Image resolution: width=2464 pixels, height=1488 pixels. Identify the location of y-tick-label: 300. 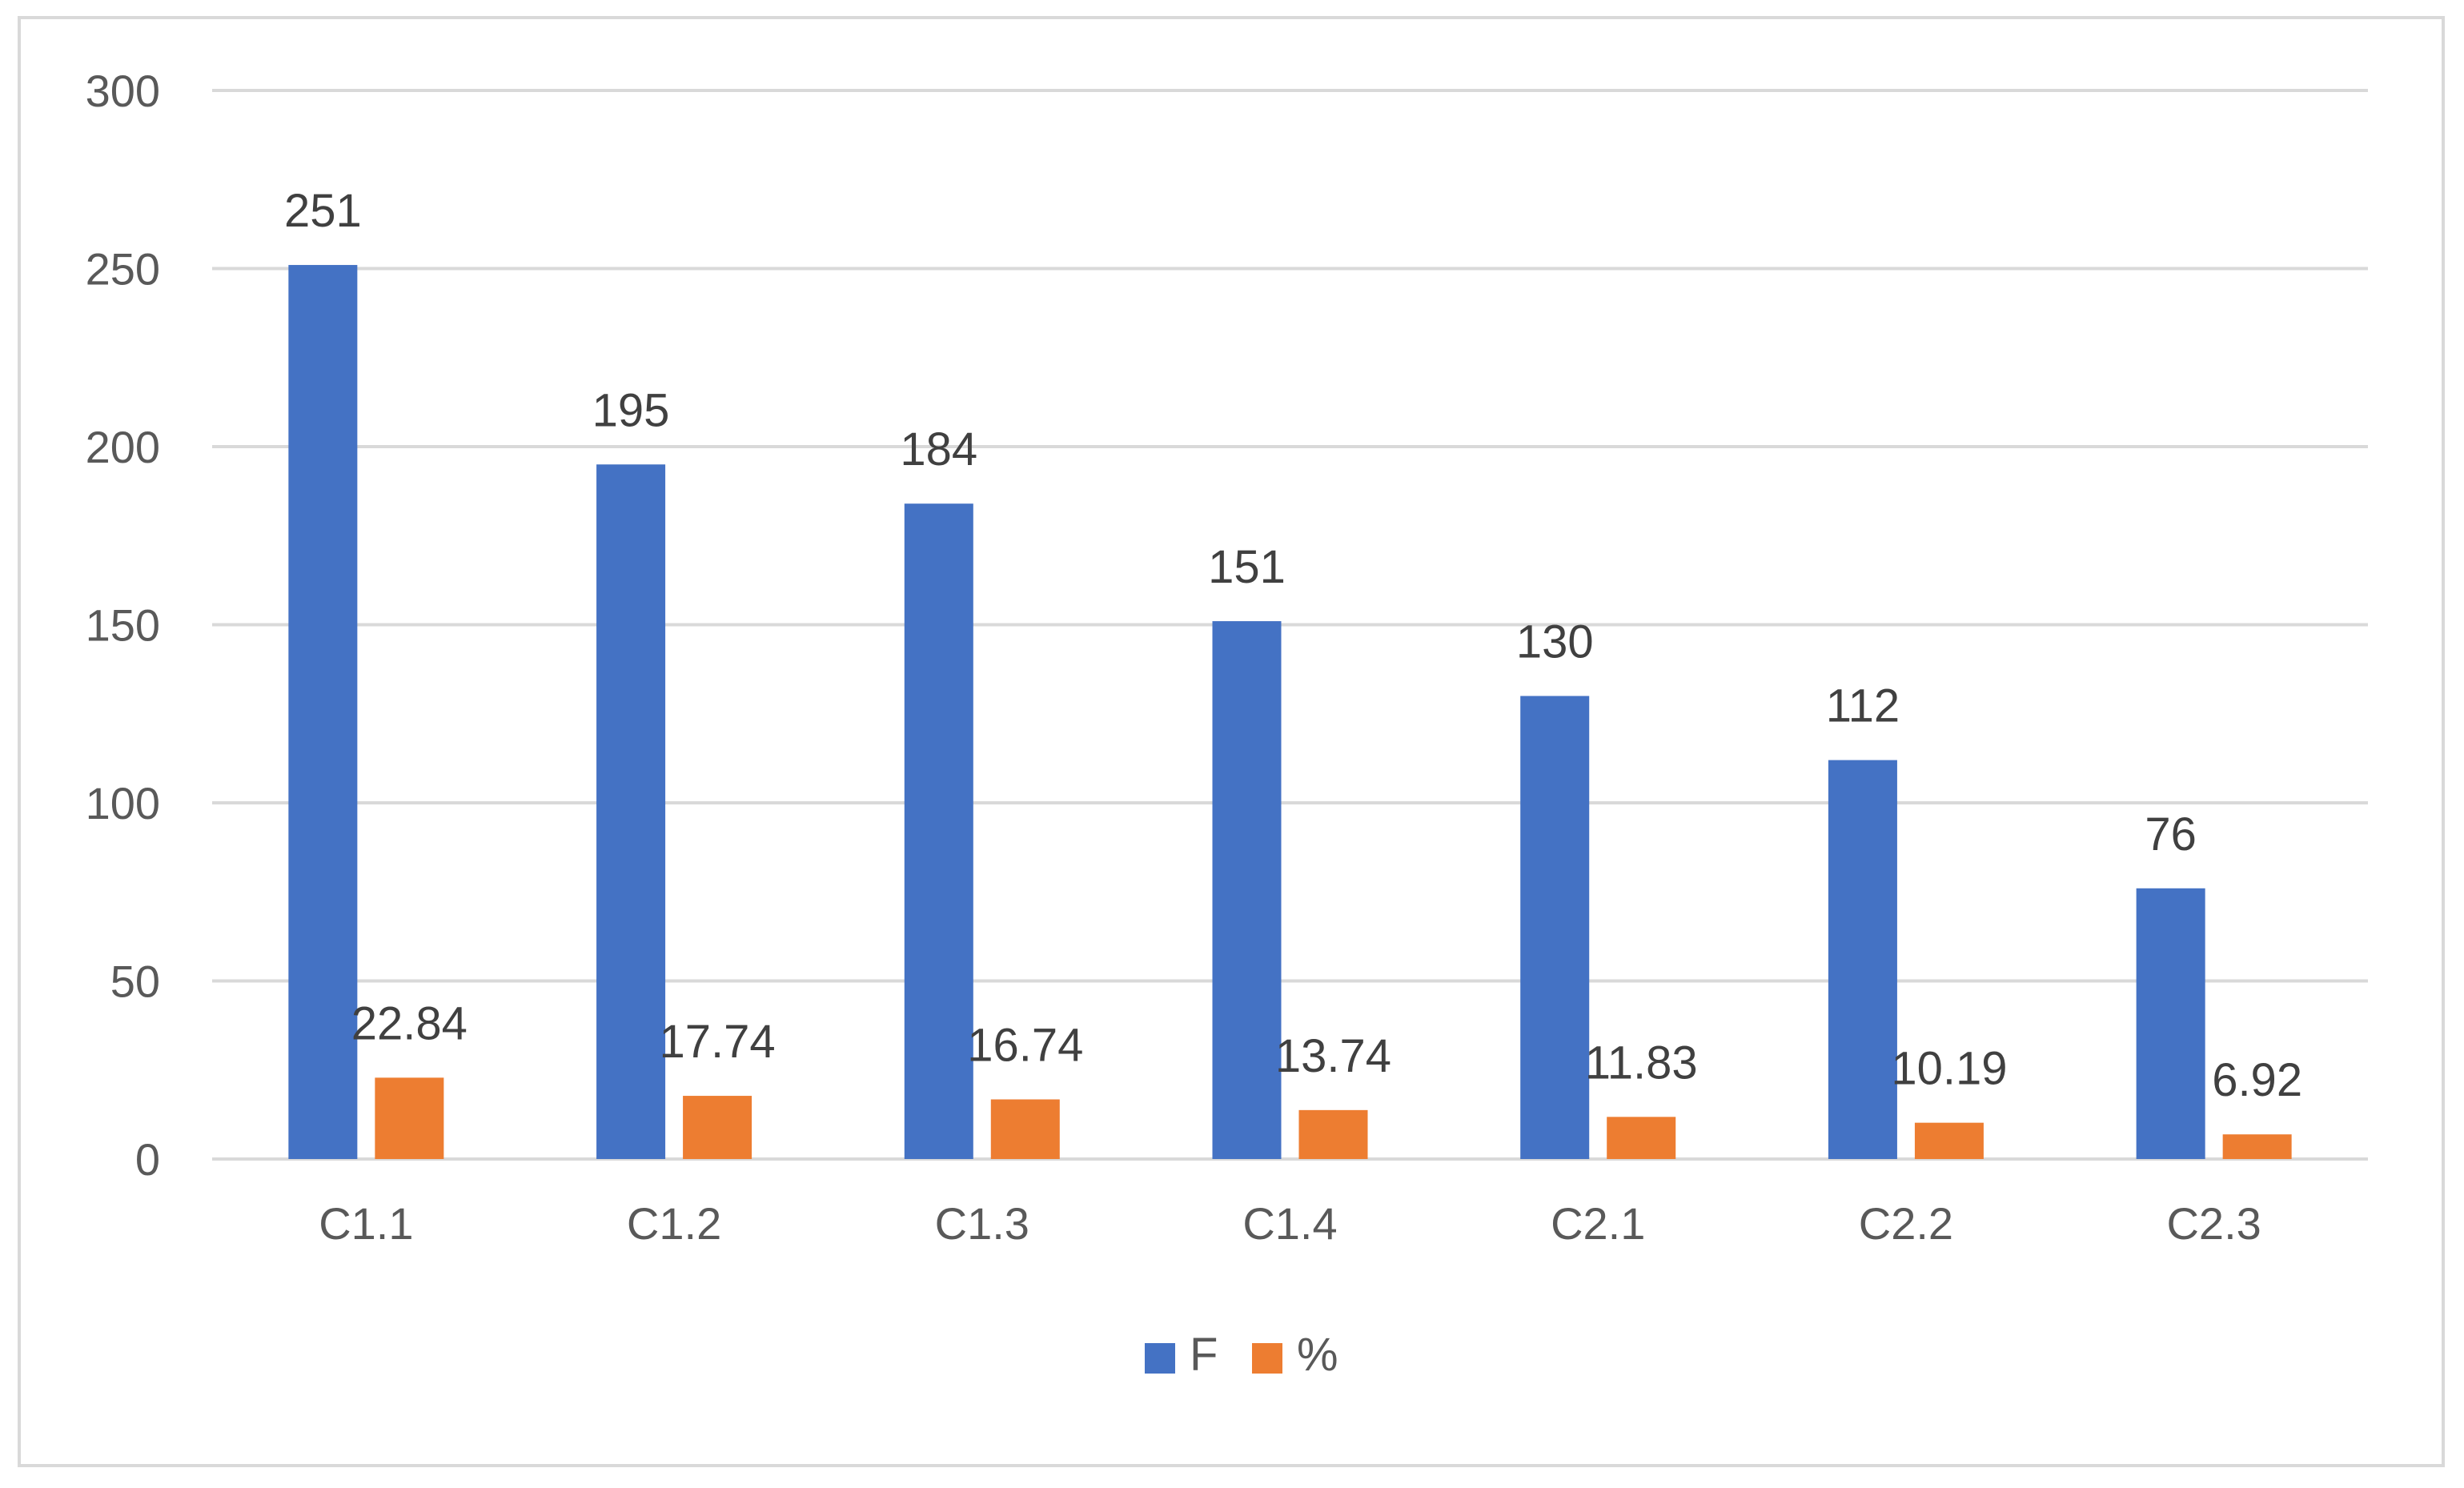
(123, 91).